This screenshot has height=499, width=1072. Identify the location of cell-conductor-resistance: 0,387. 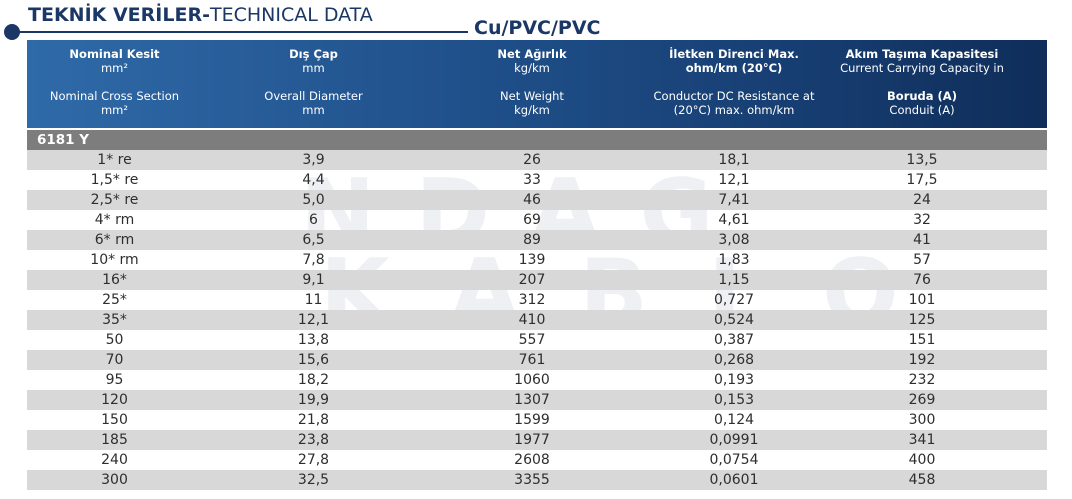
(734, 340).